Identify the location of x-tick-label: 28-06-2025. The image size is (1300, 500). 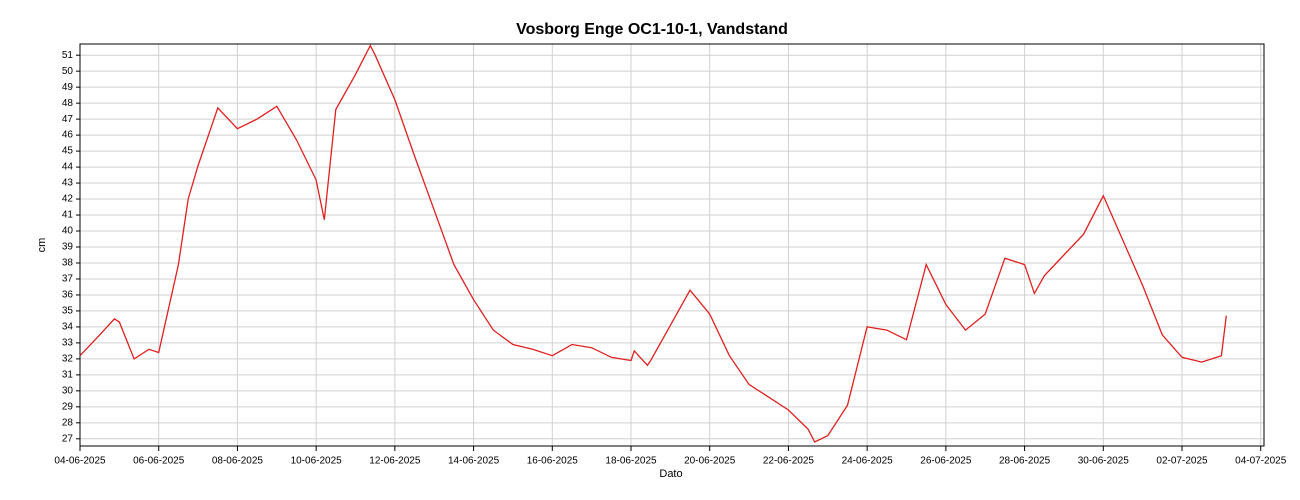
(1025, 461).